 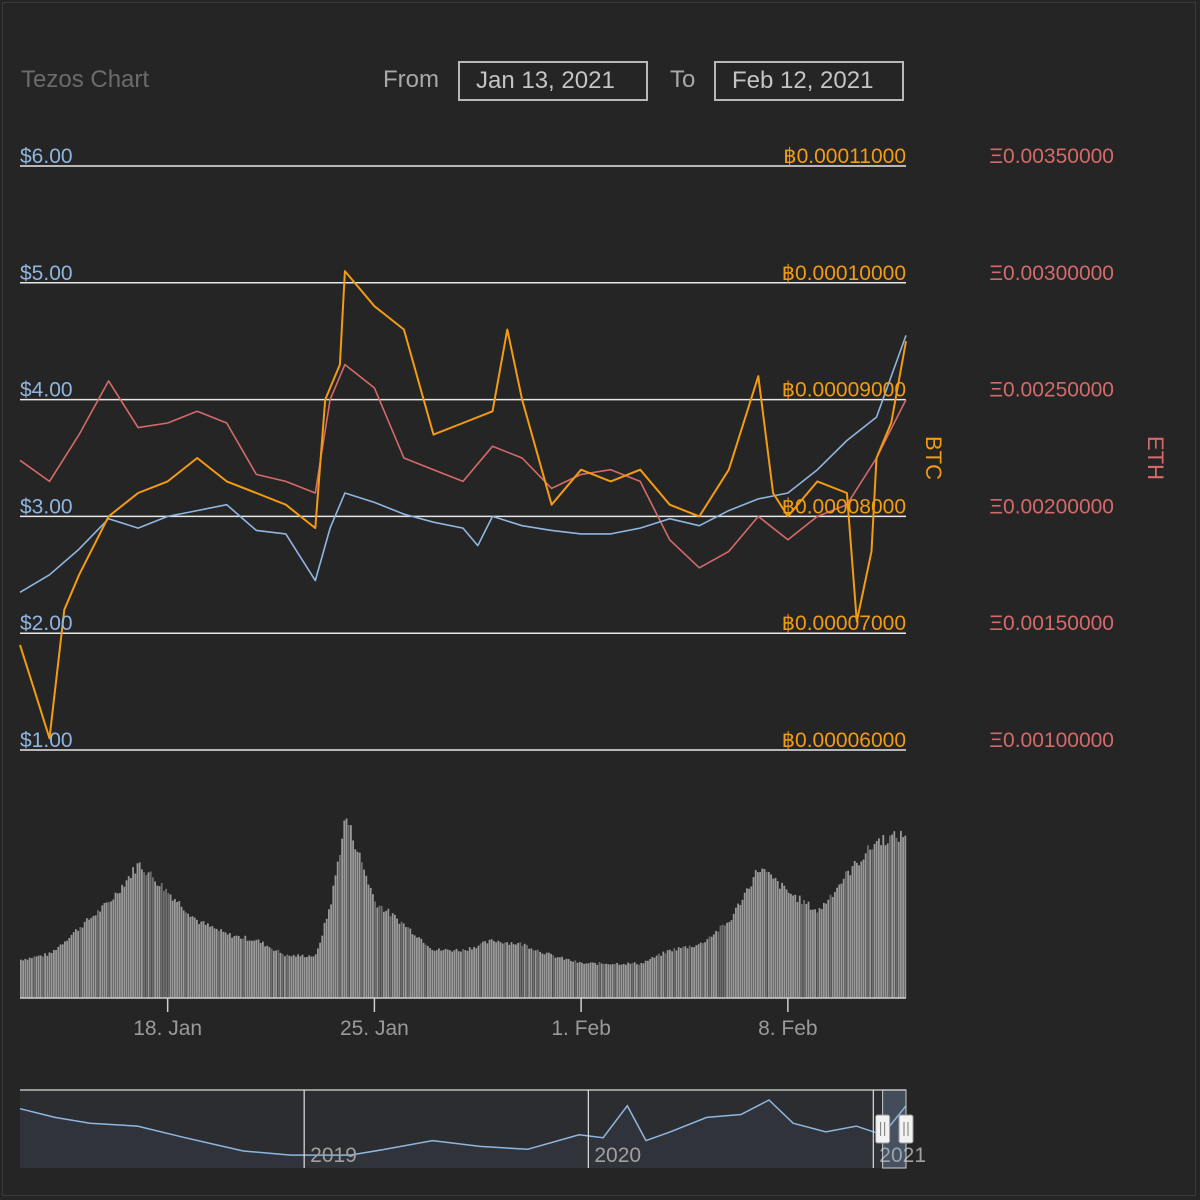 What do you see at coordinates (683, 79) in the screenshot?
I see `to-label: To` at bounding box center [683, 79].